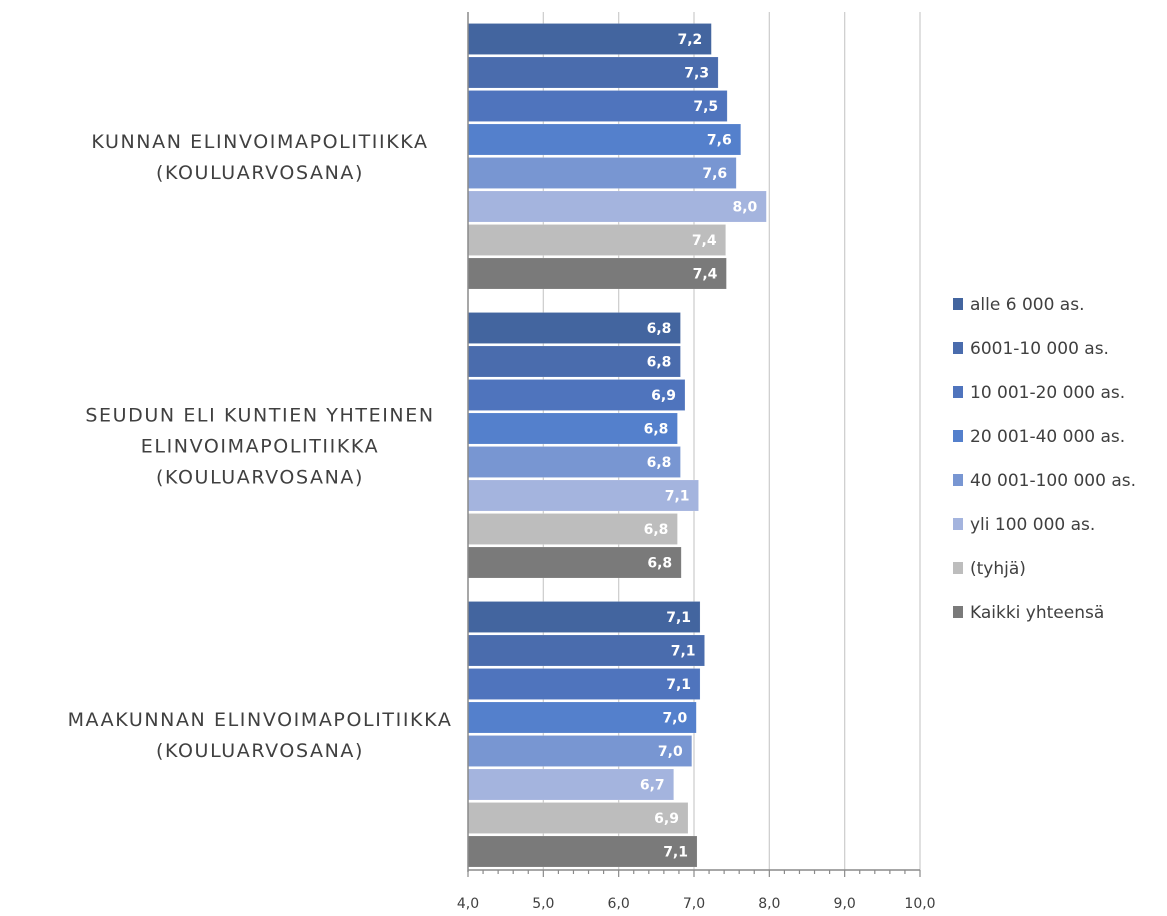 The width and height of the screenshot is (1167, 916). What do you see at coordinates (260, 720) in the screenshot?
I see `category-label: MAAKUNNAN ELINVOIMAPOLITIIKKA` at bounding box center [260, 720].